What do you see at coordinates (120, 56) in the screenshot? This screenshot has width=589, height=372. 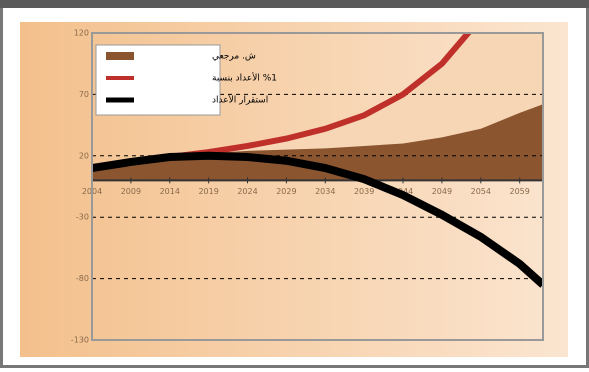 I see `legend-swatch` at bounding box center [120, 56].